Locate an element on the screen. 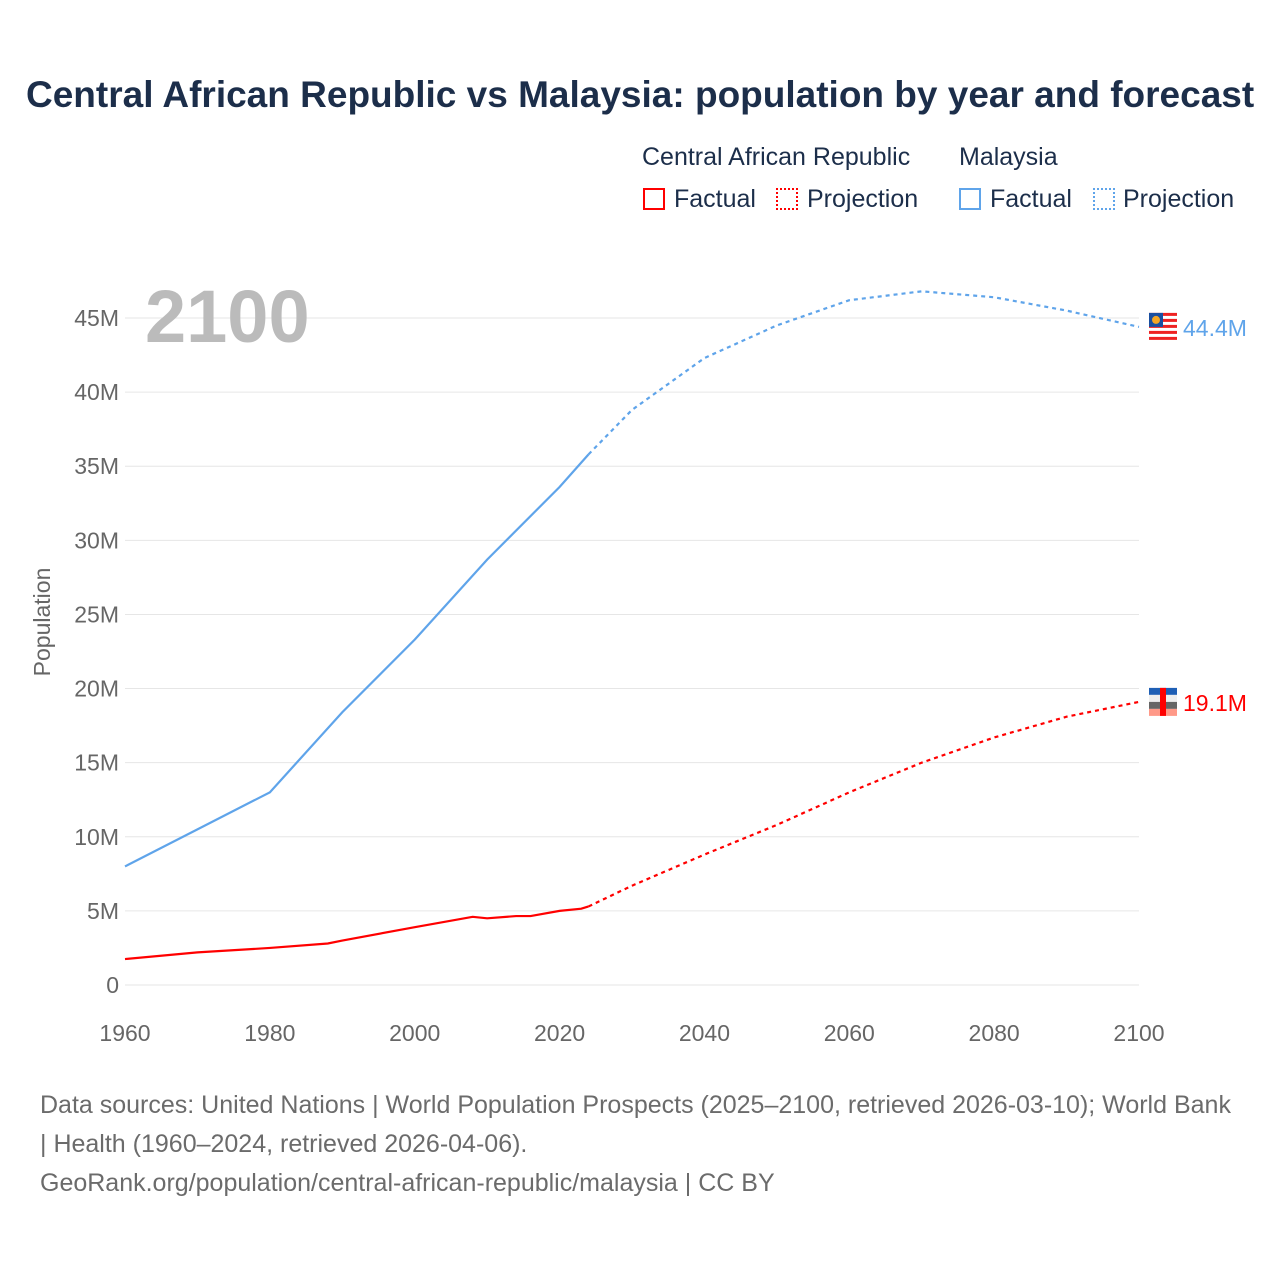  line-car-projection is located at coordinates (864, 804).